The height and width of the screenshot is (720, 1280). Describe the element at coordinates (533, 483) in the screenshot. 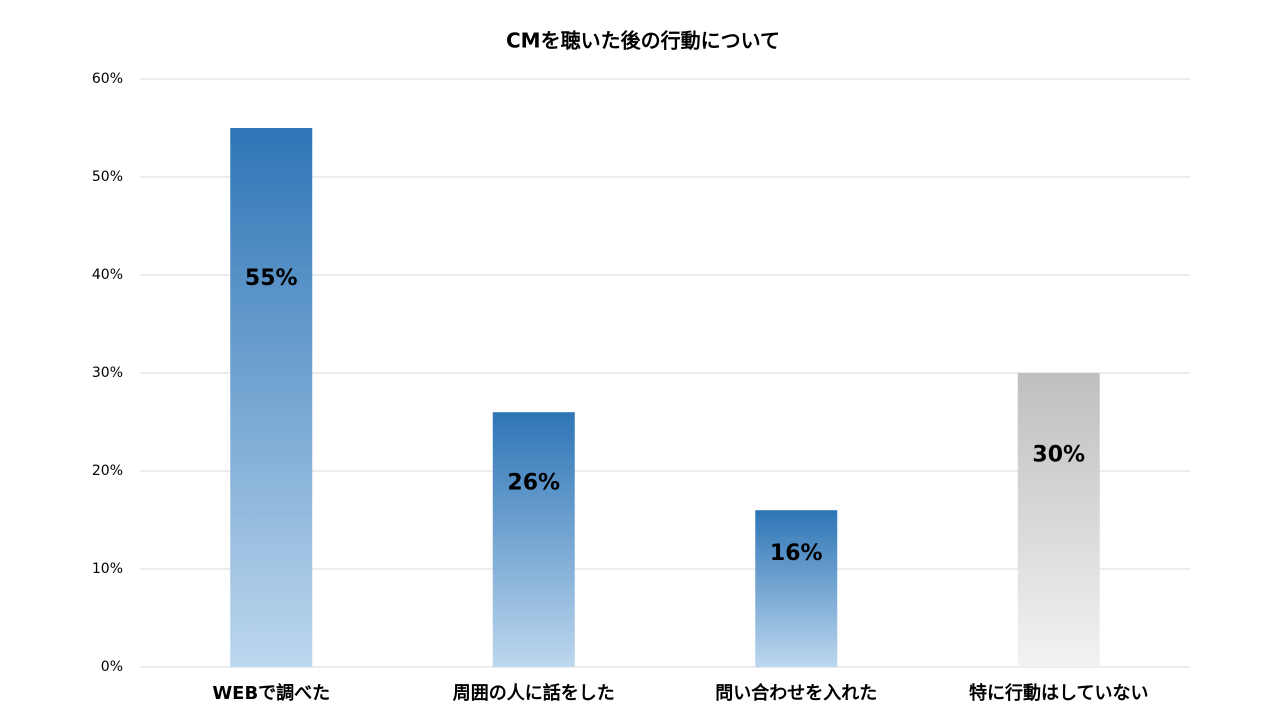

I see `data-label: 26%` at that location.